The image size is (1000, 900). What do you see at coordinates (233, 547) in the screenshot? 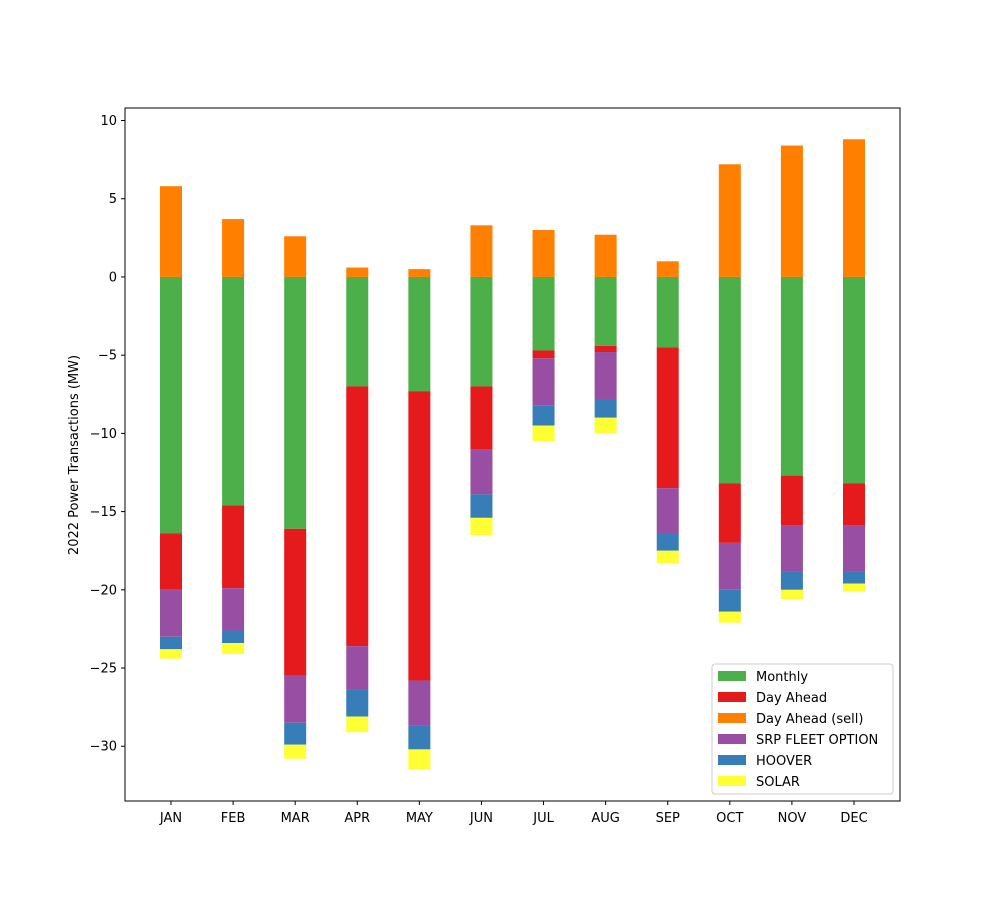
I see `bar-day-ahead-feb` at bounding box center [233, 547].